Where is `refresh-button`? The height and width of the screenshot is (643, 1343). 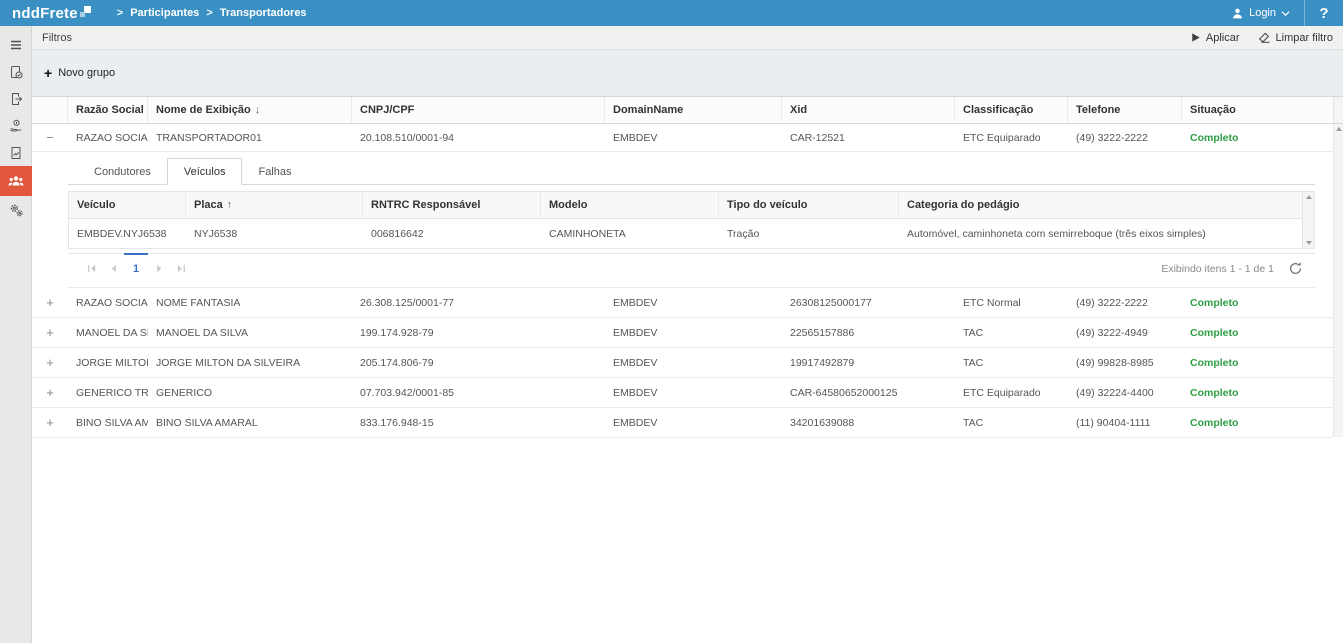 refresh-button is located at coordinates (1295, 268).